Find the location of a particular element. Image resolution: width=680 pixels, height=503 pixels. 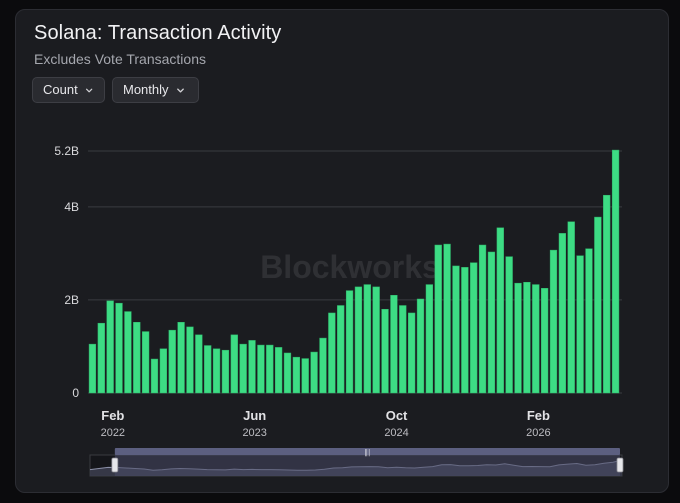

y-tick-label: 2B is located at coordinates (71, 300).